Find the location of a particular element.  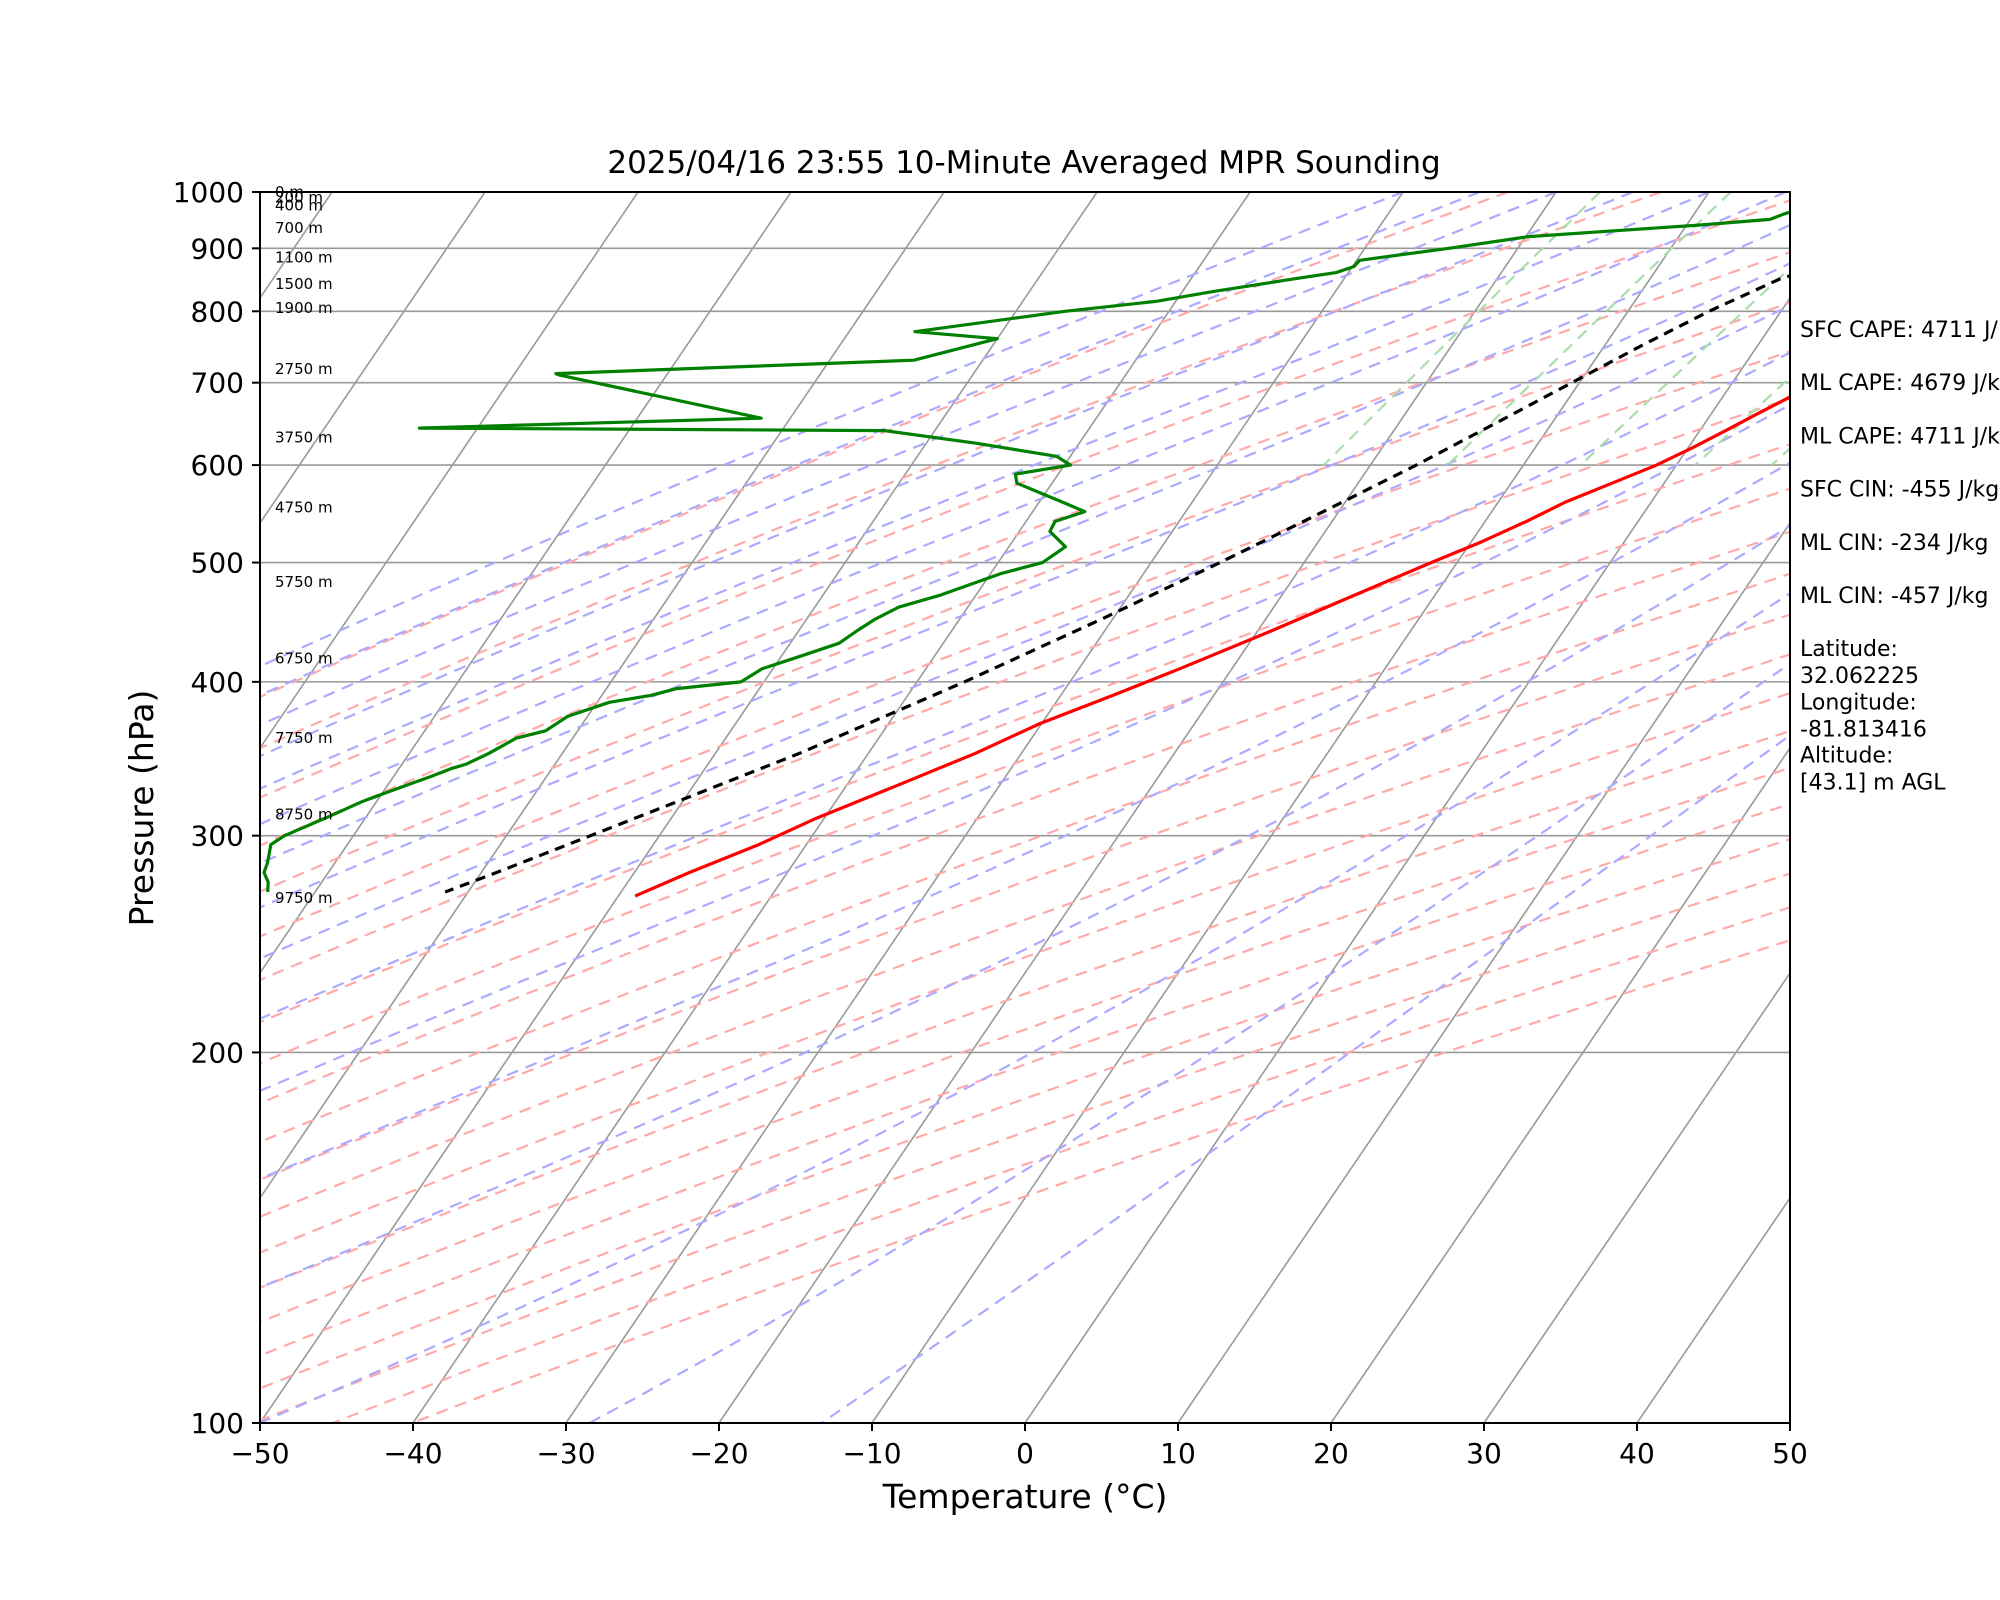

x-tick-label: 10 is located at coordinates (1178, 1453).